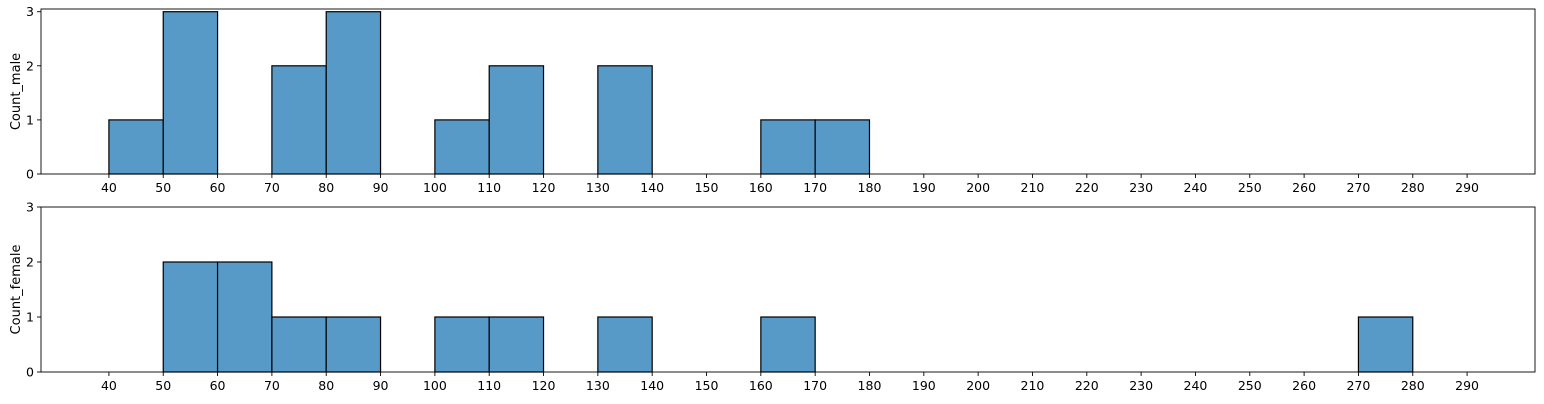  I want to click on y-axis-label: Count_male, so click(16, 91).